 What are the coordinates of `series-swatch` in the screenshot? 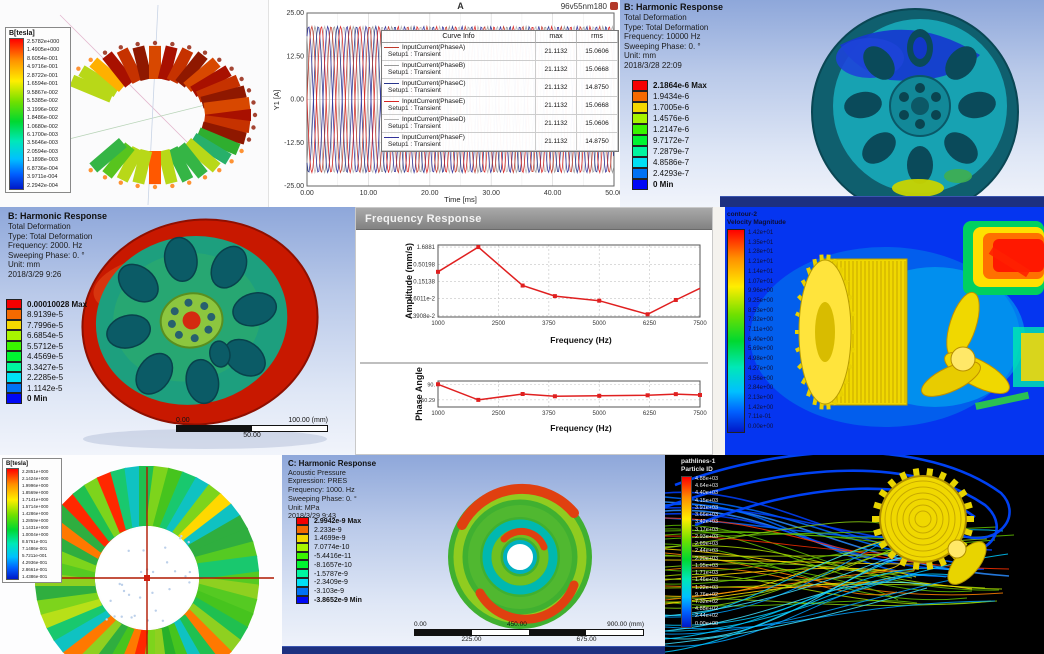 It's located at (391, 47).